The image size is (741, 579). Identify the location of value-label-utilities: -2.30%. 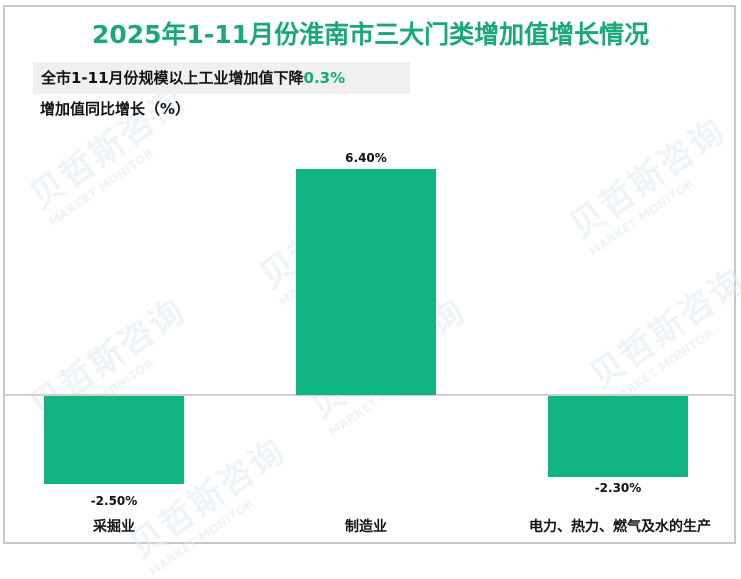
(618, 488).